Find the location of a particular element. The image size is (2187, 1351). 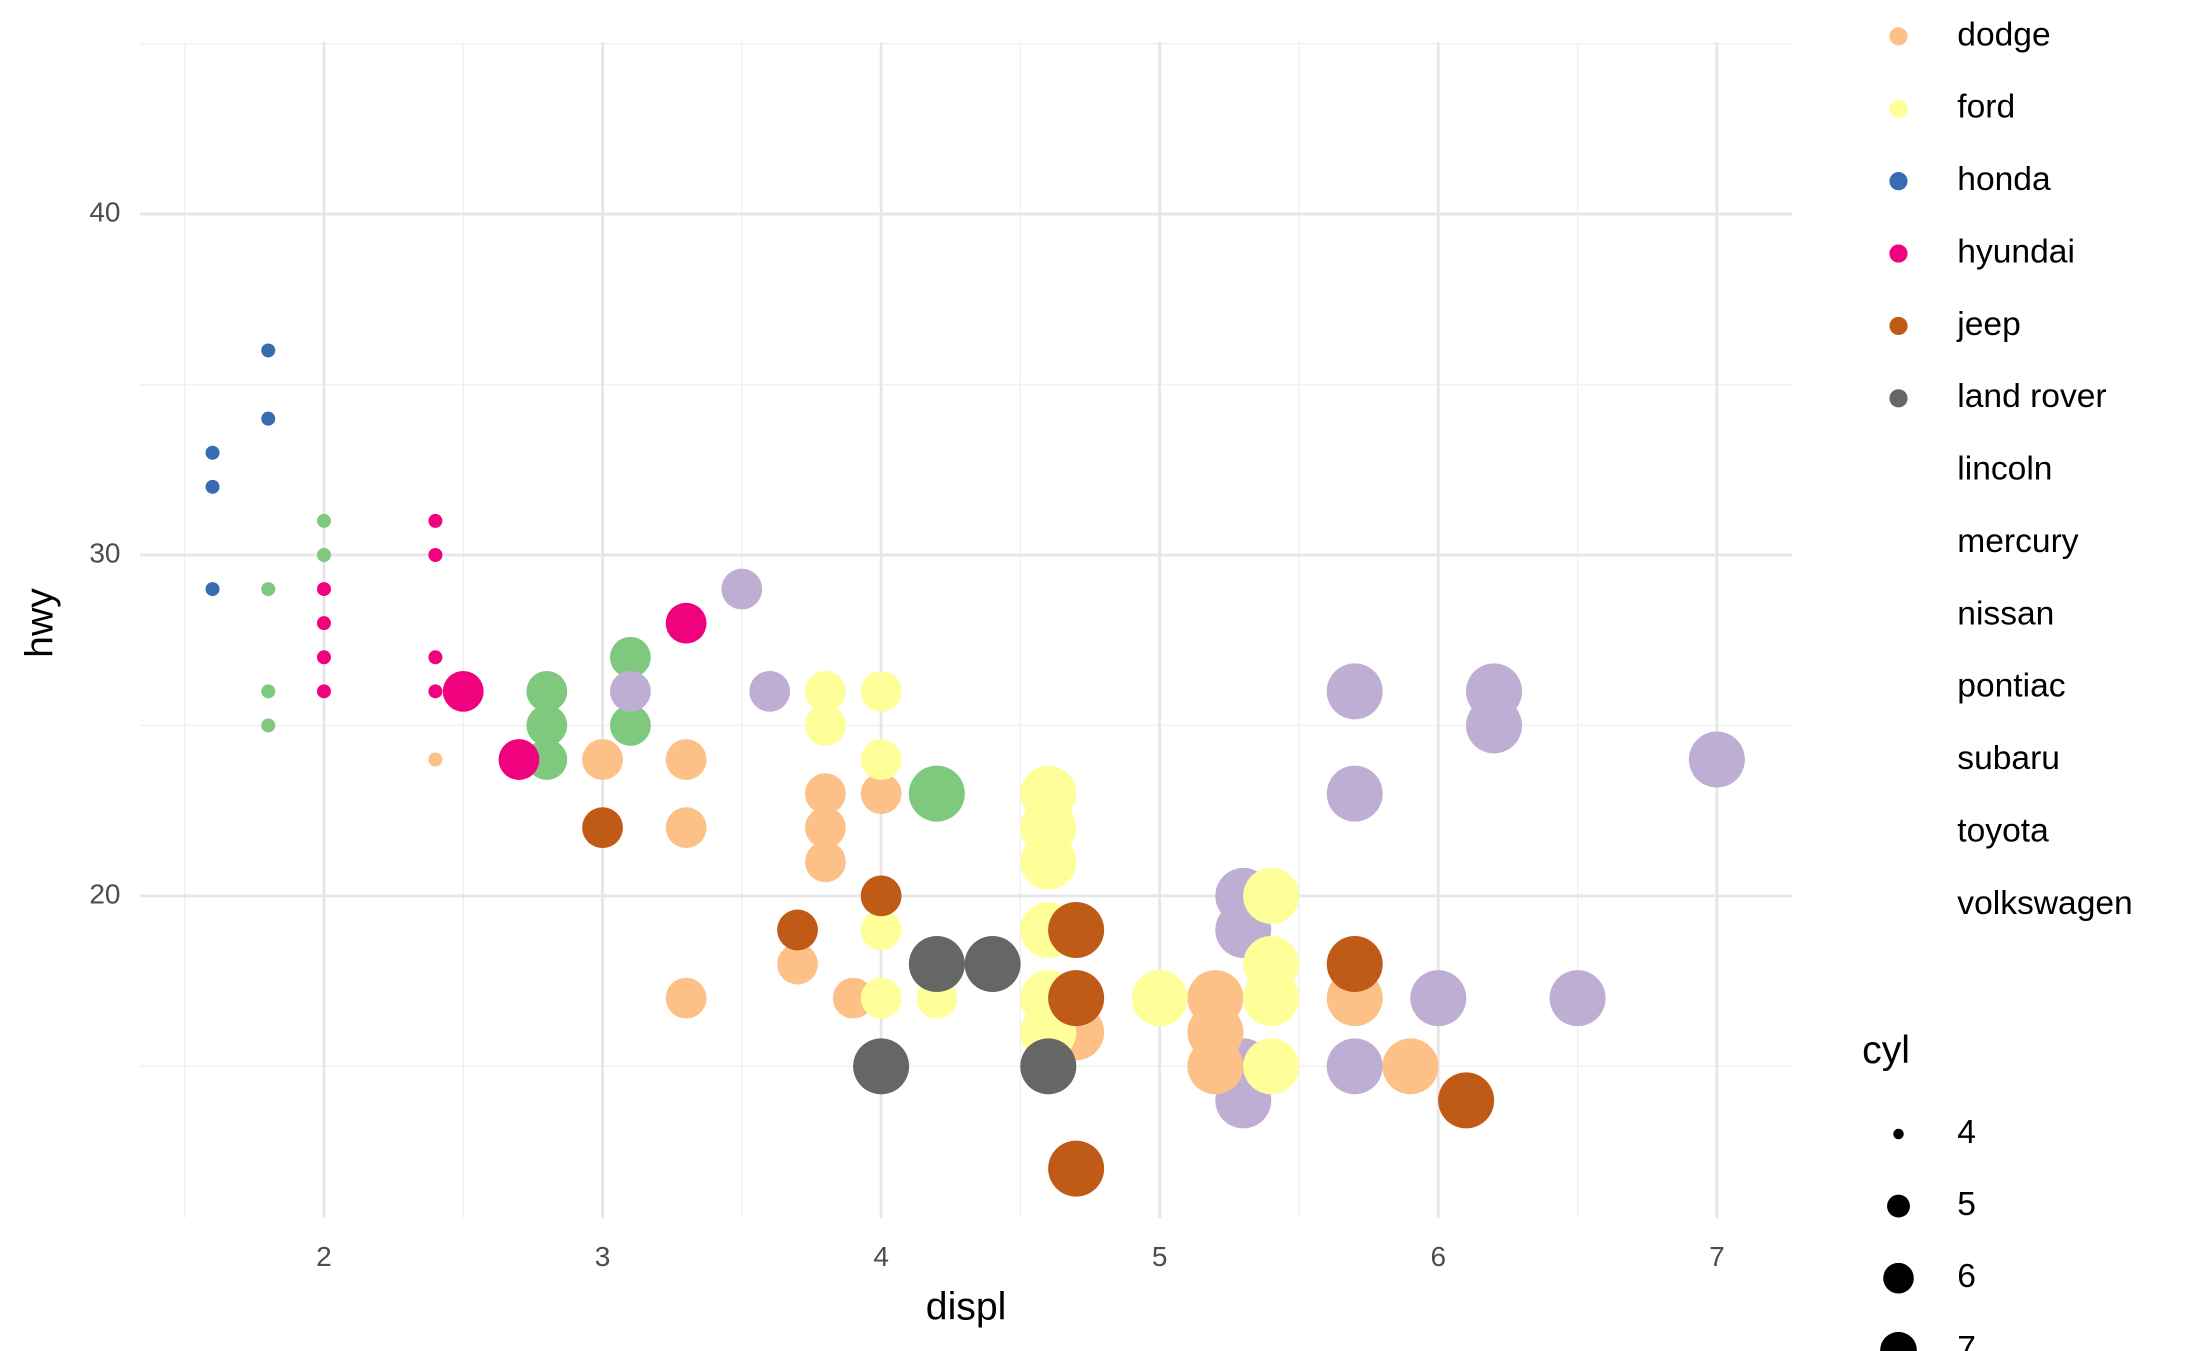

y-tick-label: 20 is located at coordinates (104, 893).